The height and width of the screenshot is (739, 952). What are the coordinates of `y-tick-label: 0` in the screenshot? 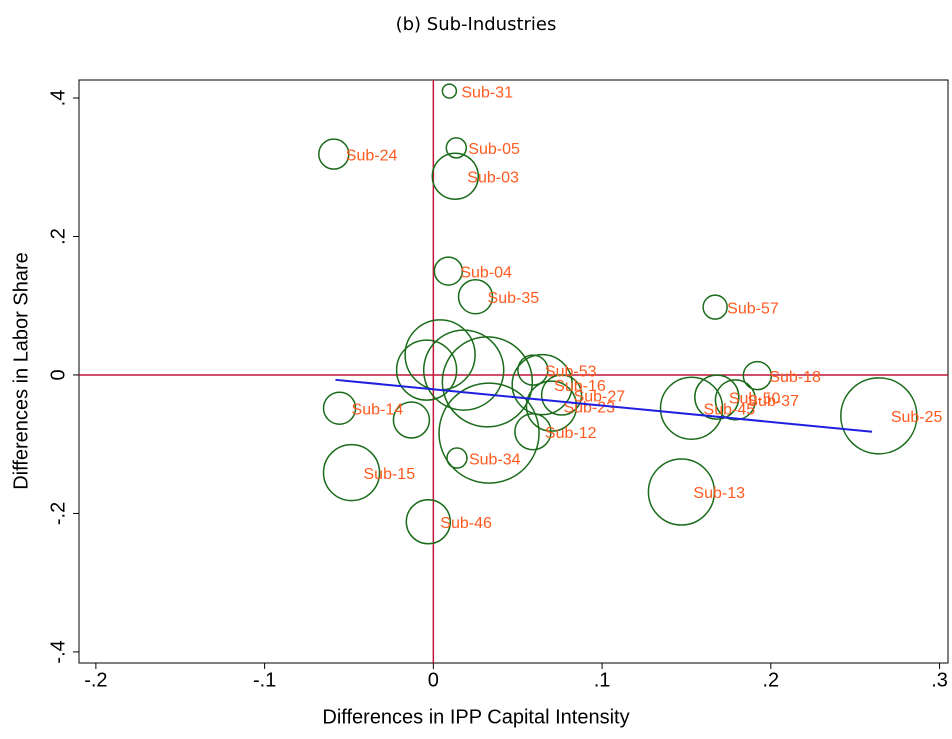 It's located at (58, 374).